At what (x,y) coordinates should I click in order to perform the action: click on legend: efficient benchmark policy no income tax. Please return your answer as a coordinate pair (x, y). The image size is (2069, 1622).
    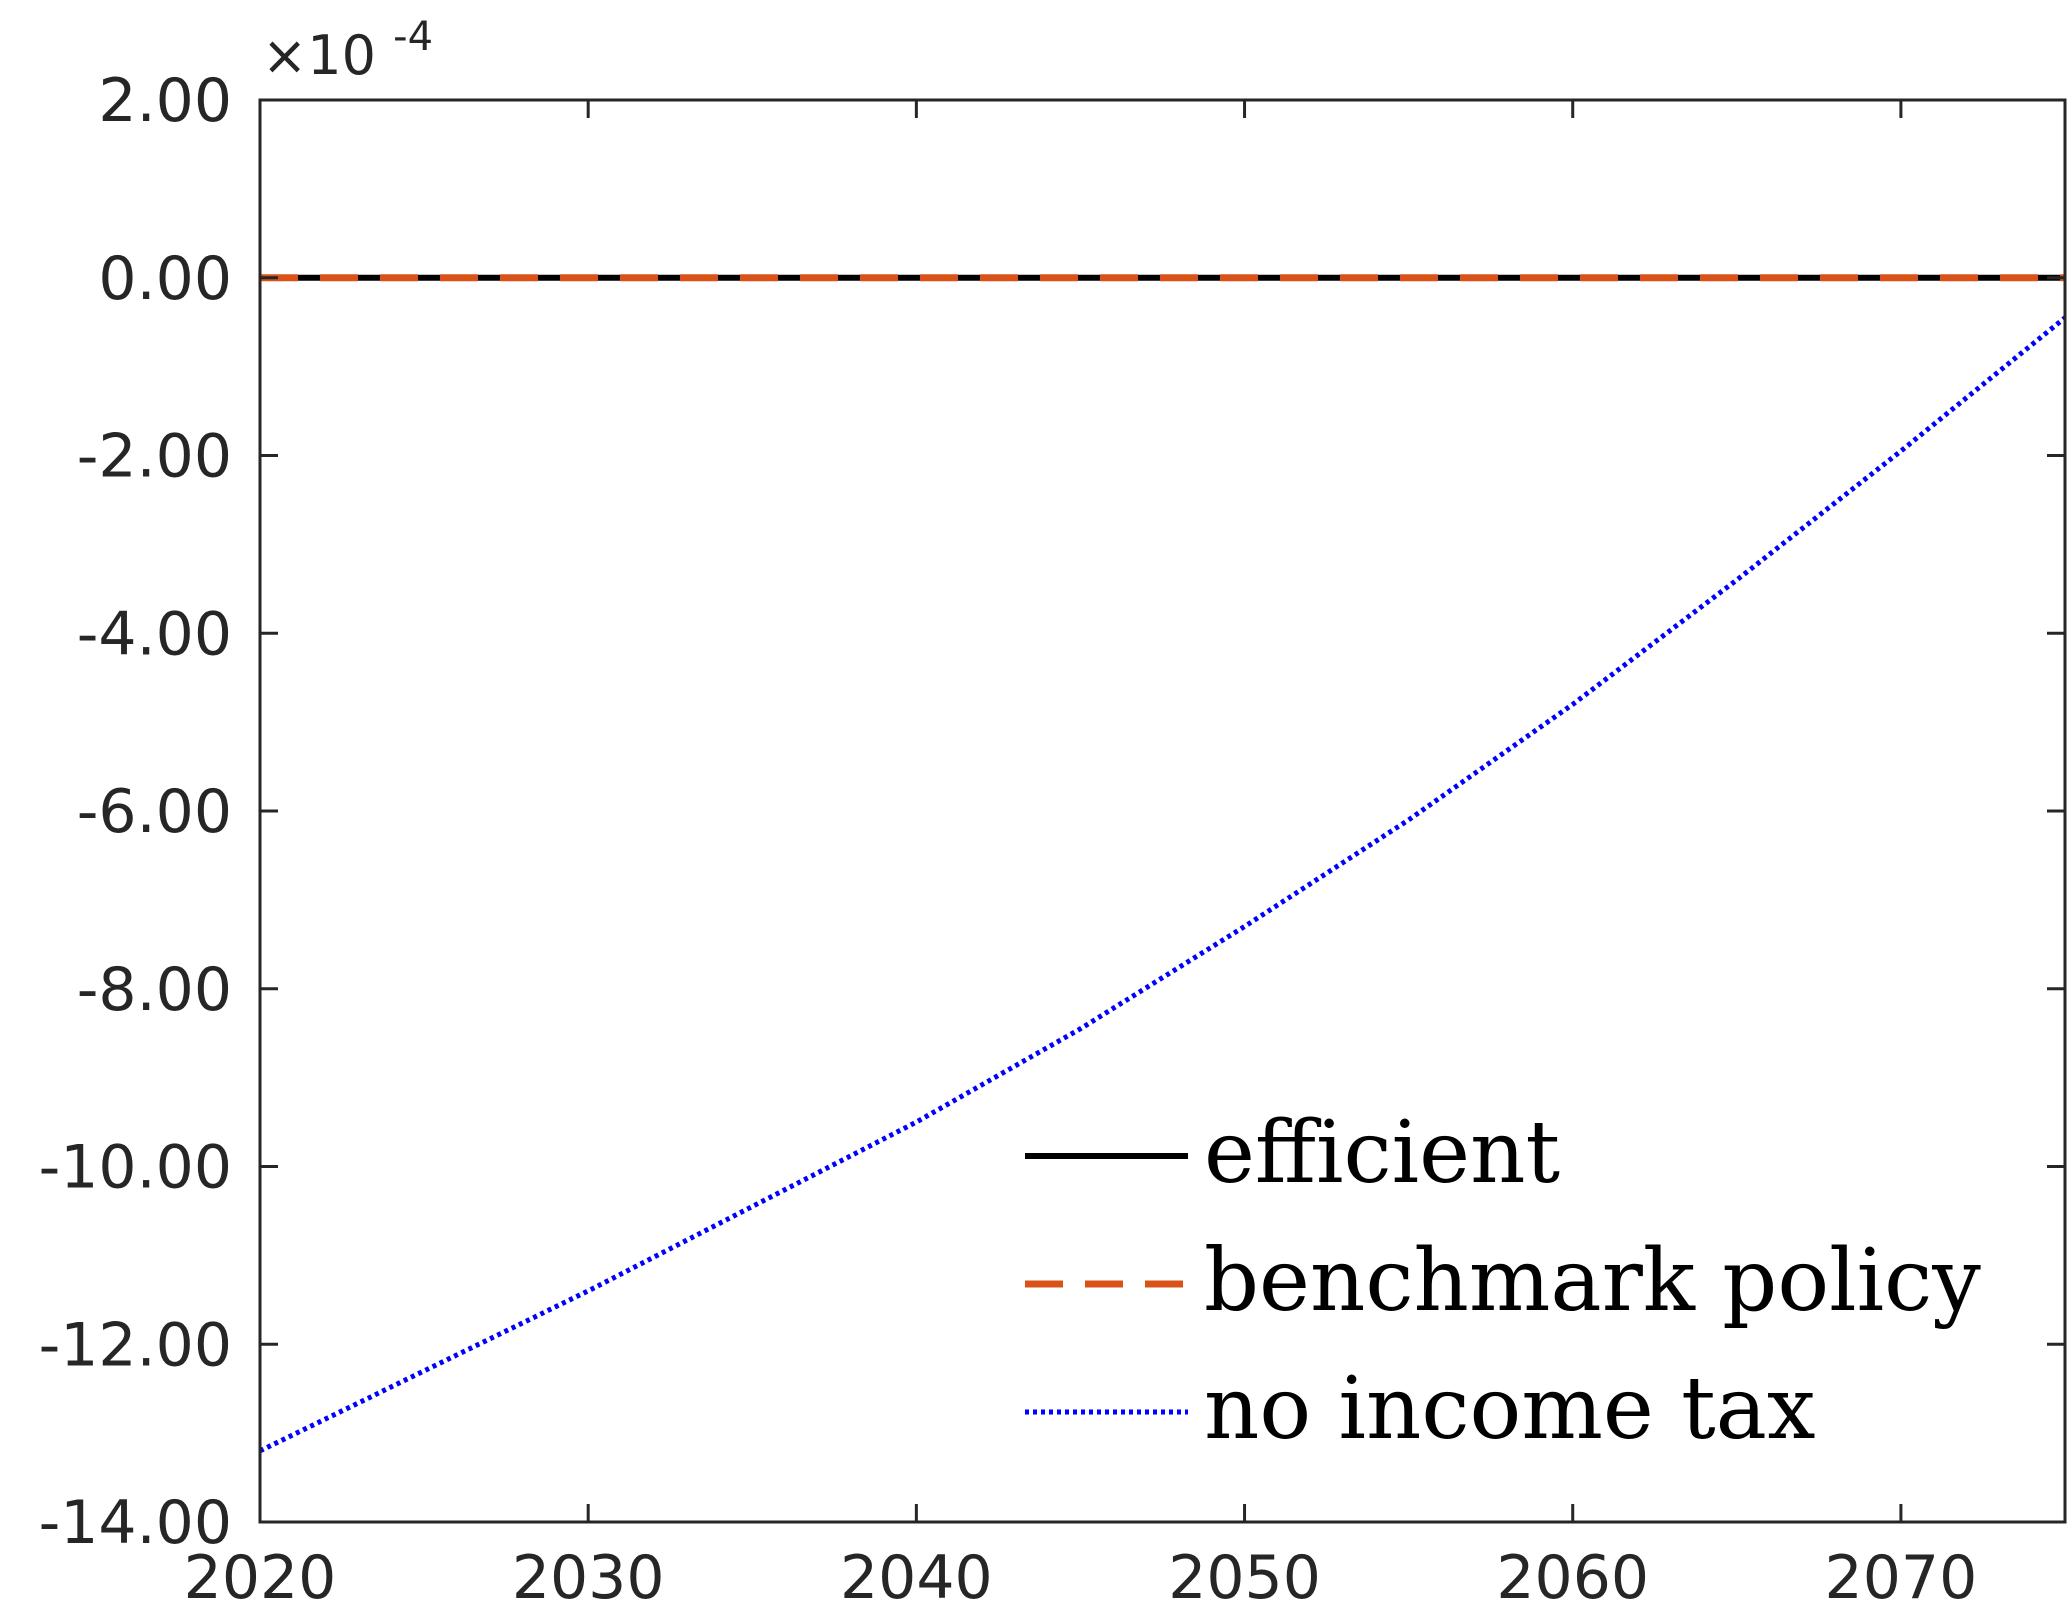
    Looking at the image, I should click on (1503, 1281).